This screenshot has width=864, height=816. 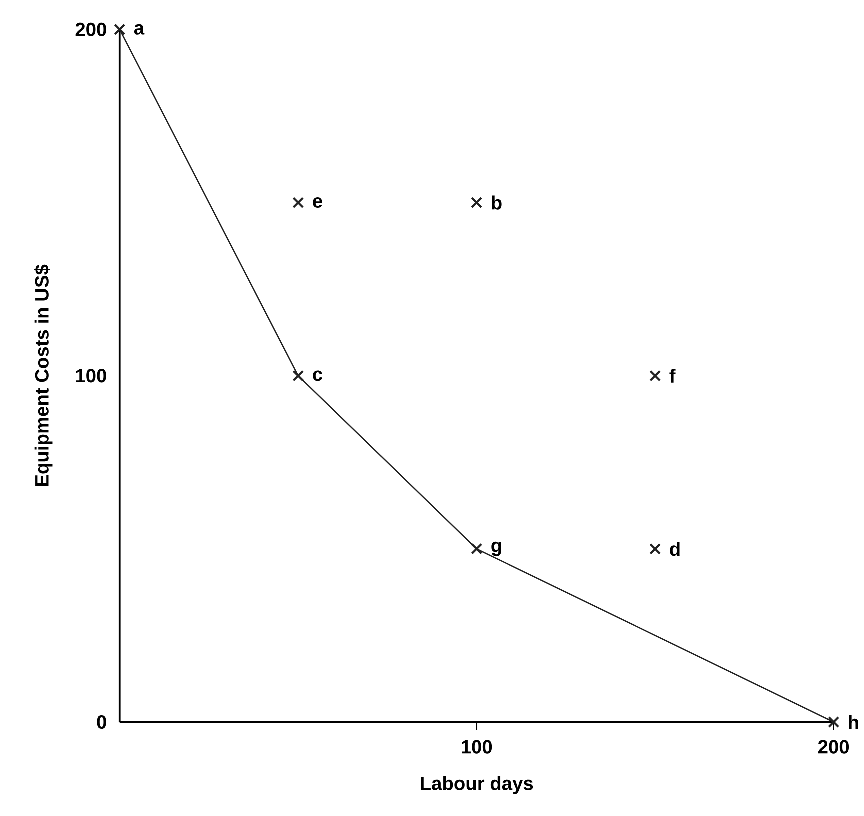 What do you see at coordinates (91, 29) in the screenshot?
I see `y-tick-label: 200` at bounding box center [91, 29].